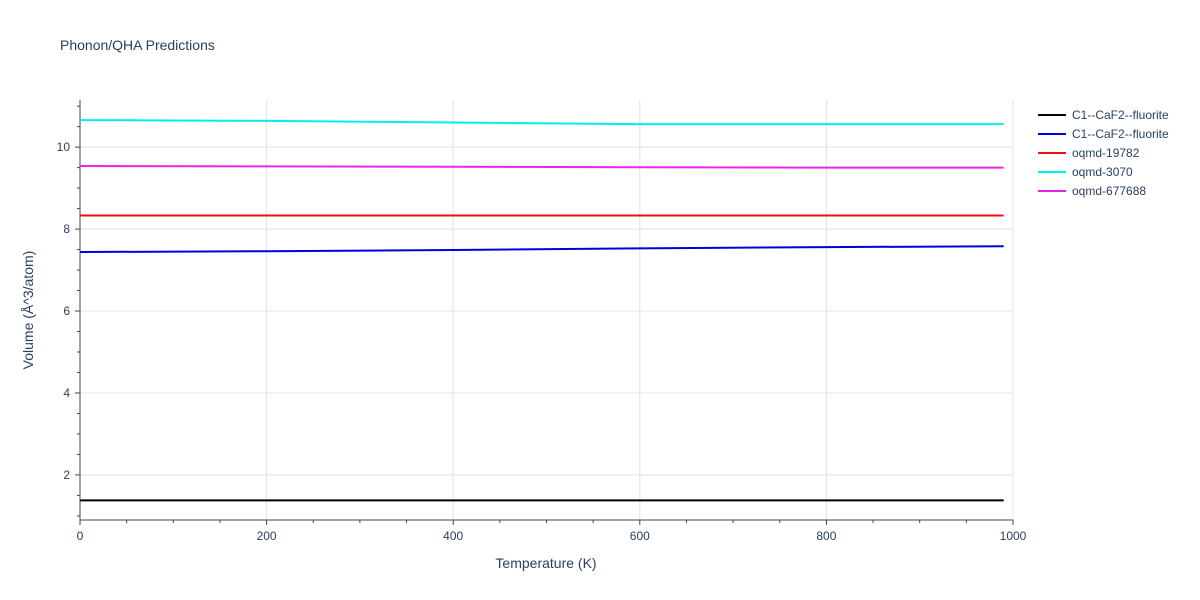 This screenshot has width=1200, height=600. Describe the element at coordinates (137, 45) in the screenshot. I see `chart-title: Phonon/QHA Predictions` at that location.